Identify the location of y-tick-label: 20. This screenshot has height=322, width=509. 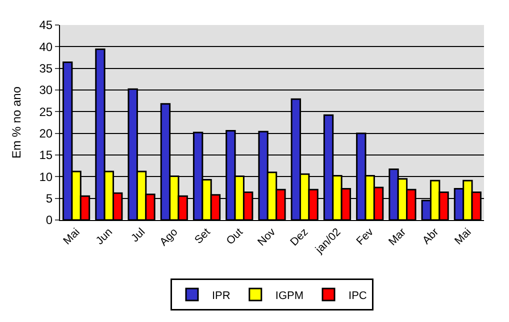
(46, 133).